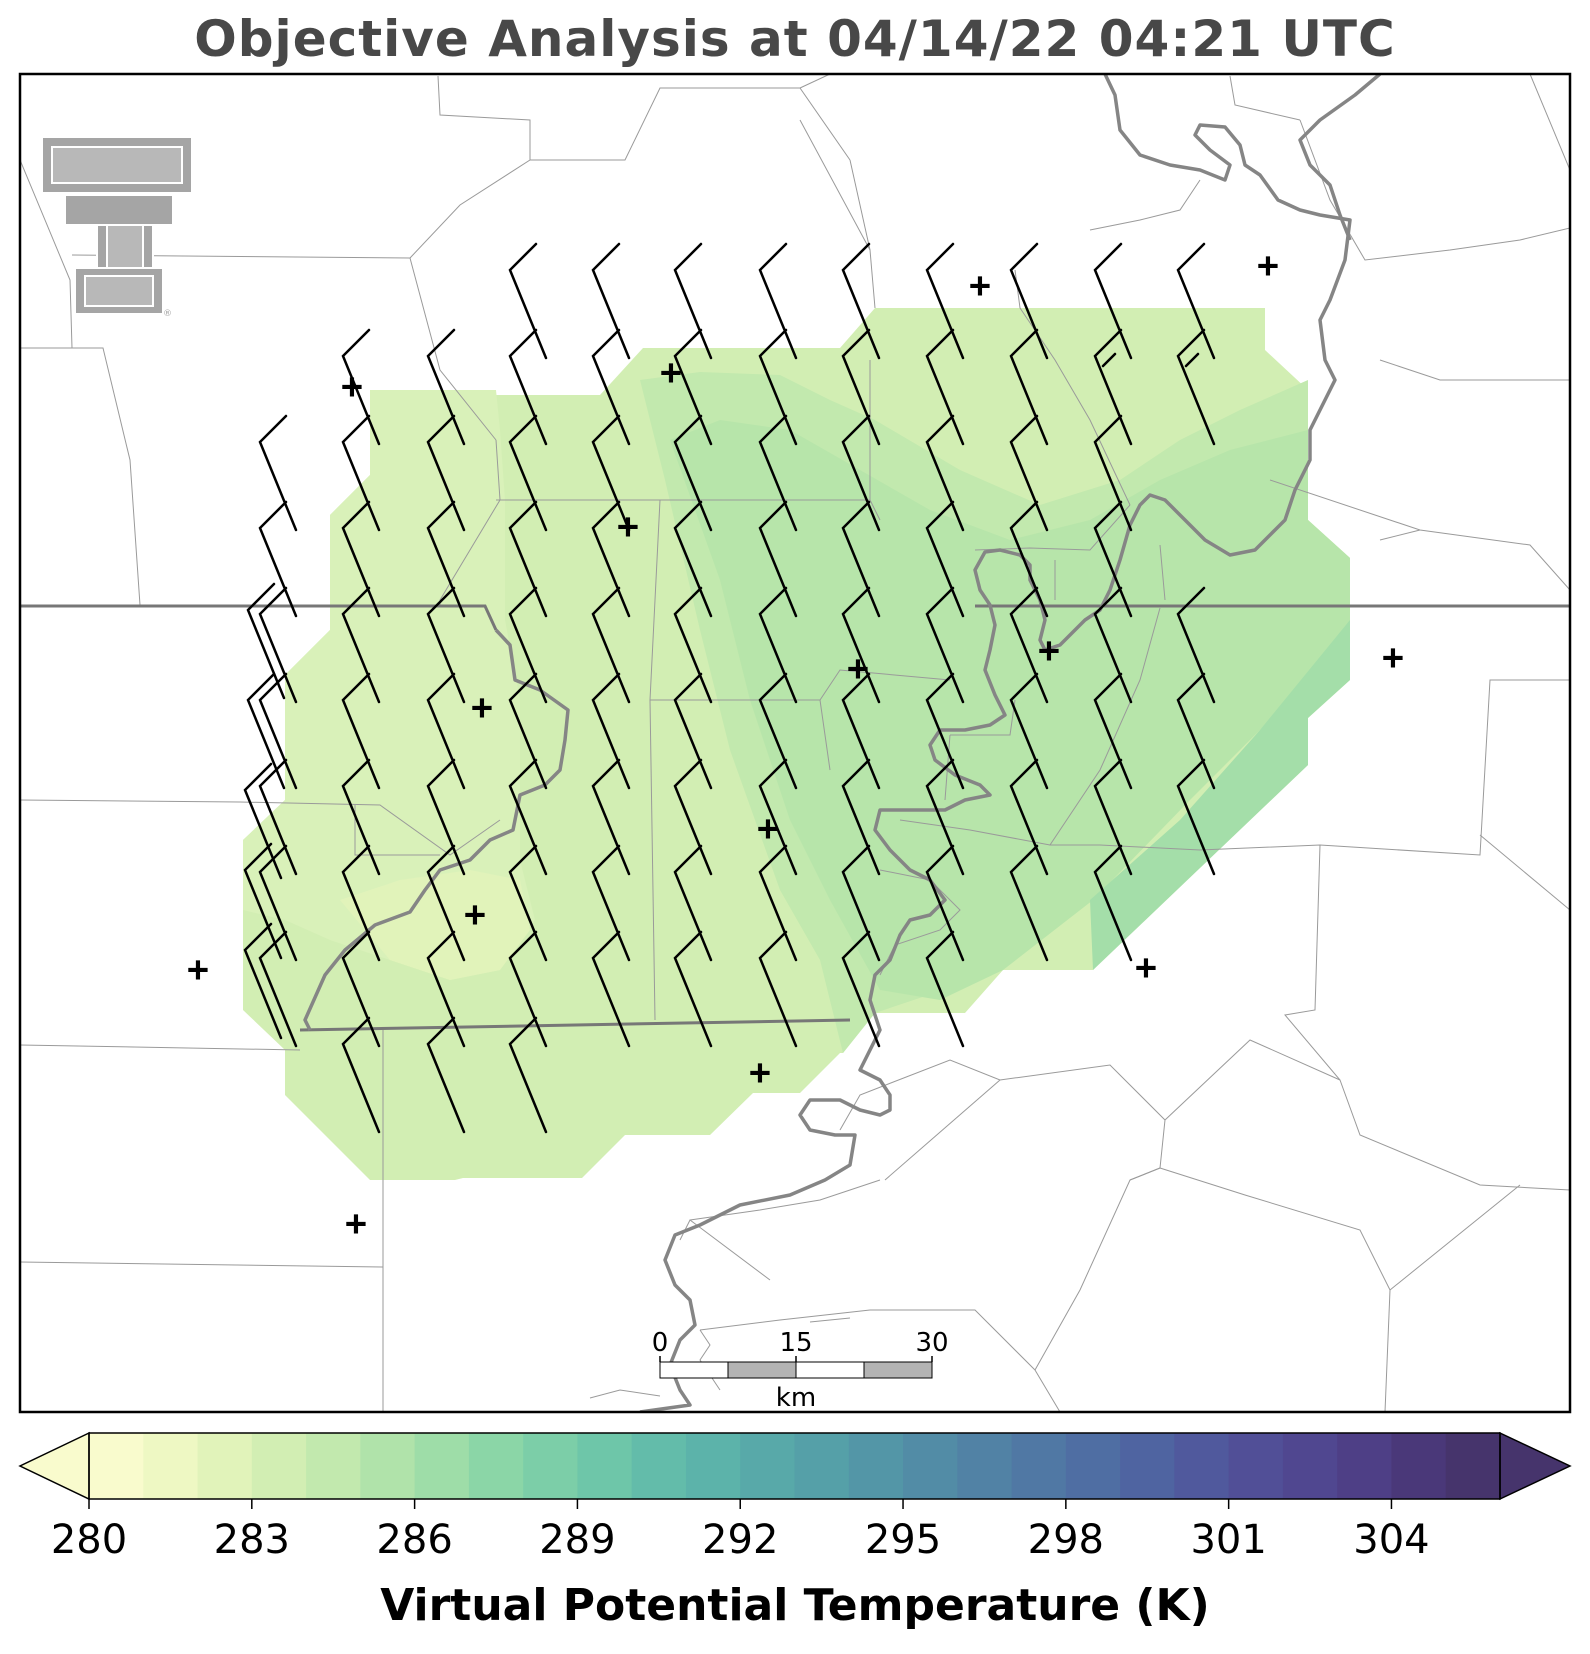 This screenshot has height=1654, width=1590. I want to click on scale-tick-30: 30, so click(931, 1343).